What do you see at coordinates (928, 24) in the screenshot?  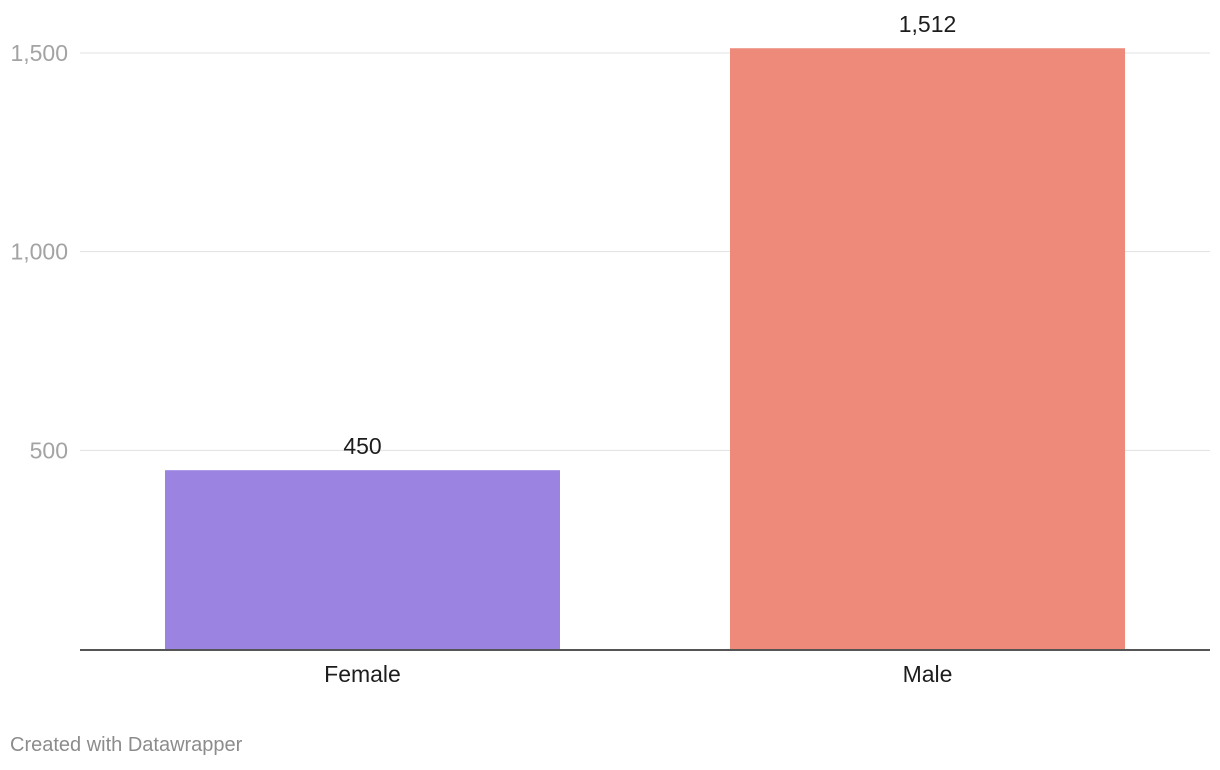 I see `value-label: 1,512` at bounding box center [928, 24].